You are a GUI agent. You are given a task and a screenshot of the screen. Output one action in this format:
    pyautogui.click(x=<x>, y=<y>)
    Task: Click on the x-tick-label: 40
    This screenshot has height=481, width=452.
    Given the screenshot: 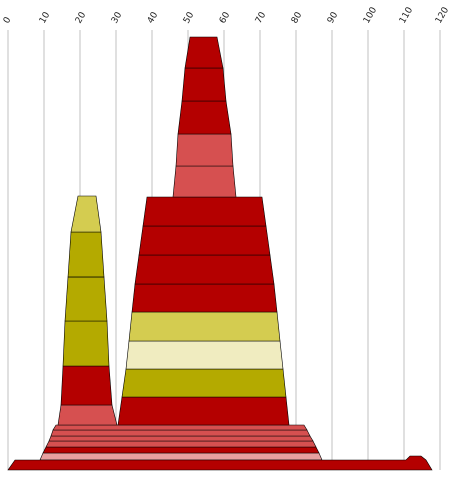 What is the action you would take?
    pyautogui.click(x=153, y=17)
    